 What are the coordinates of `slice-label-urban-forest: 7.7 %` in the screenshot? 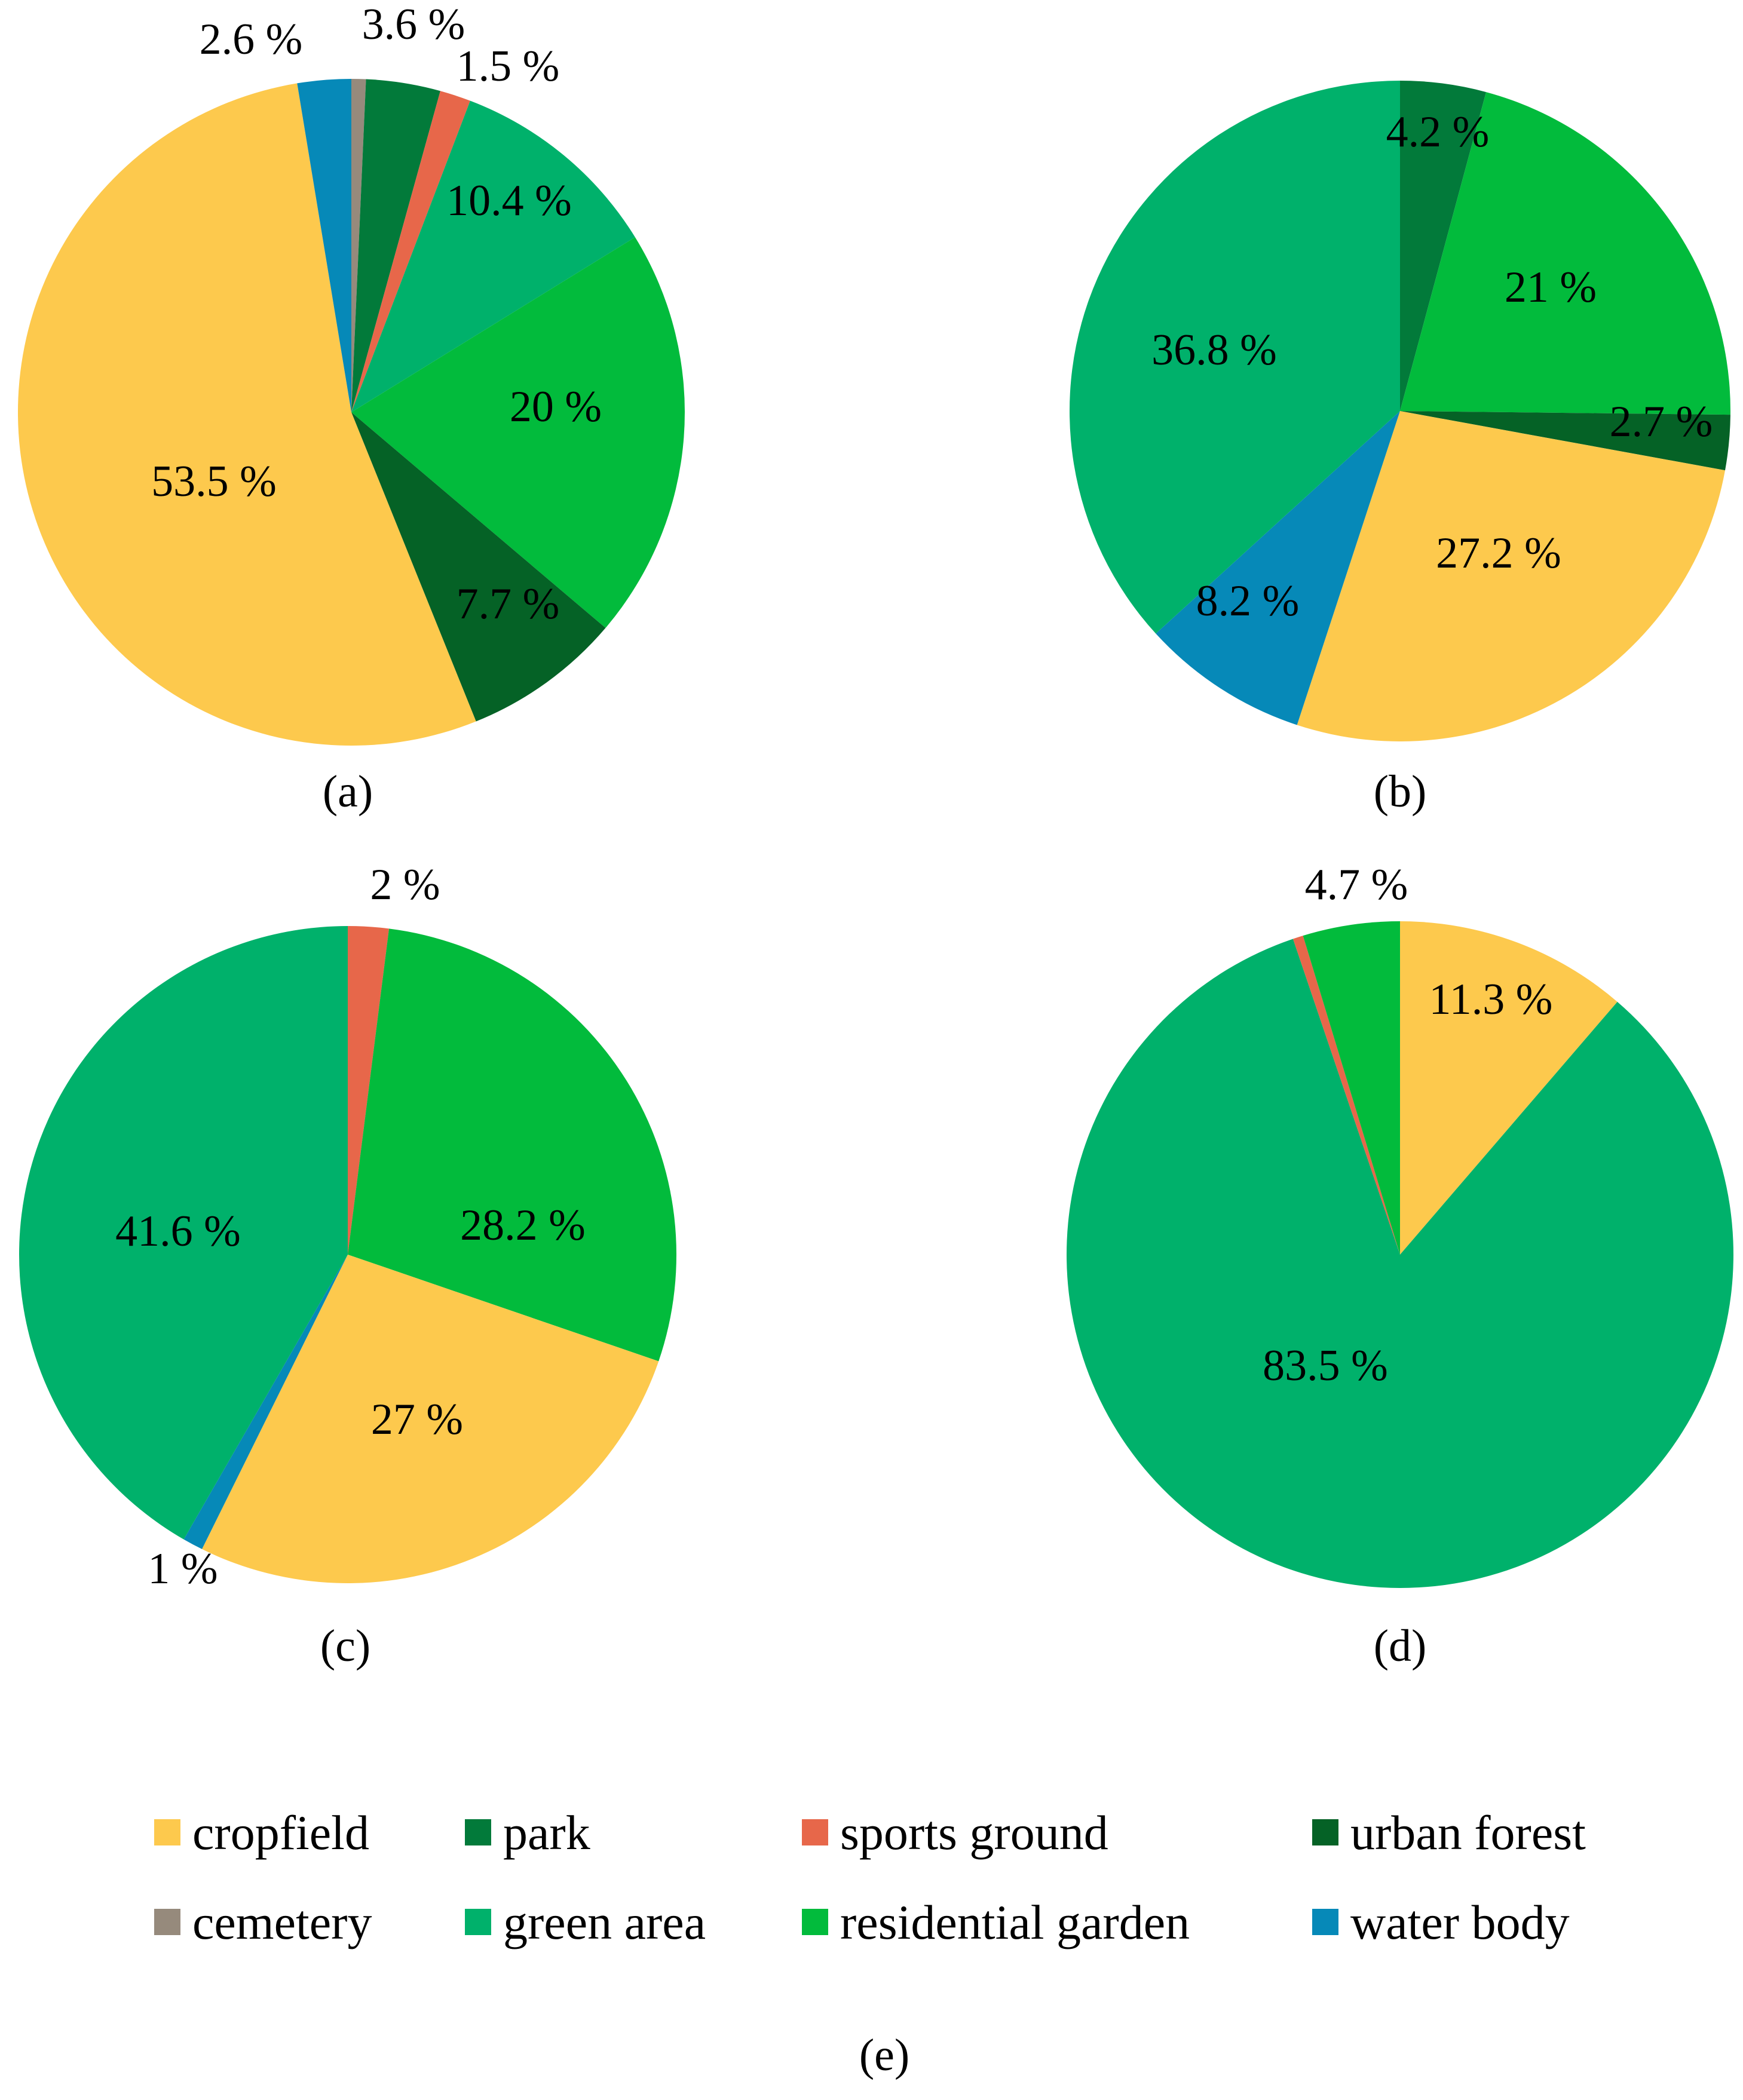 It's located at (508, 605).